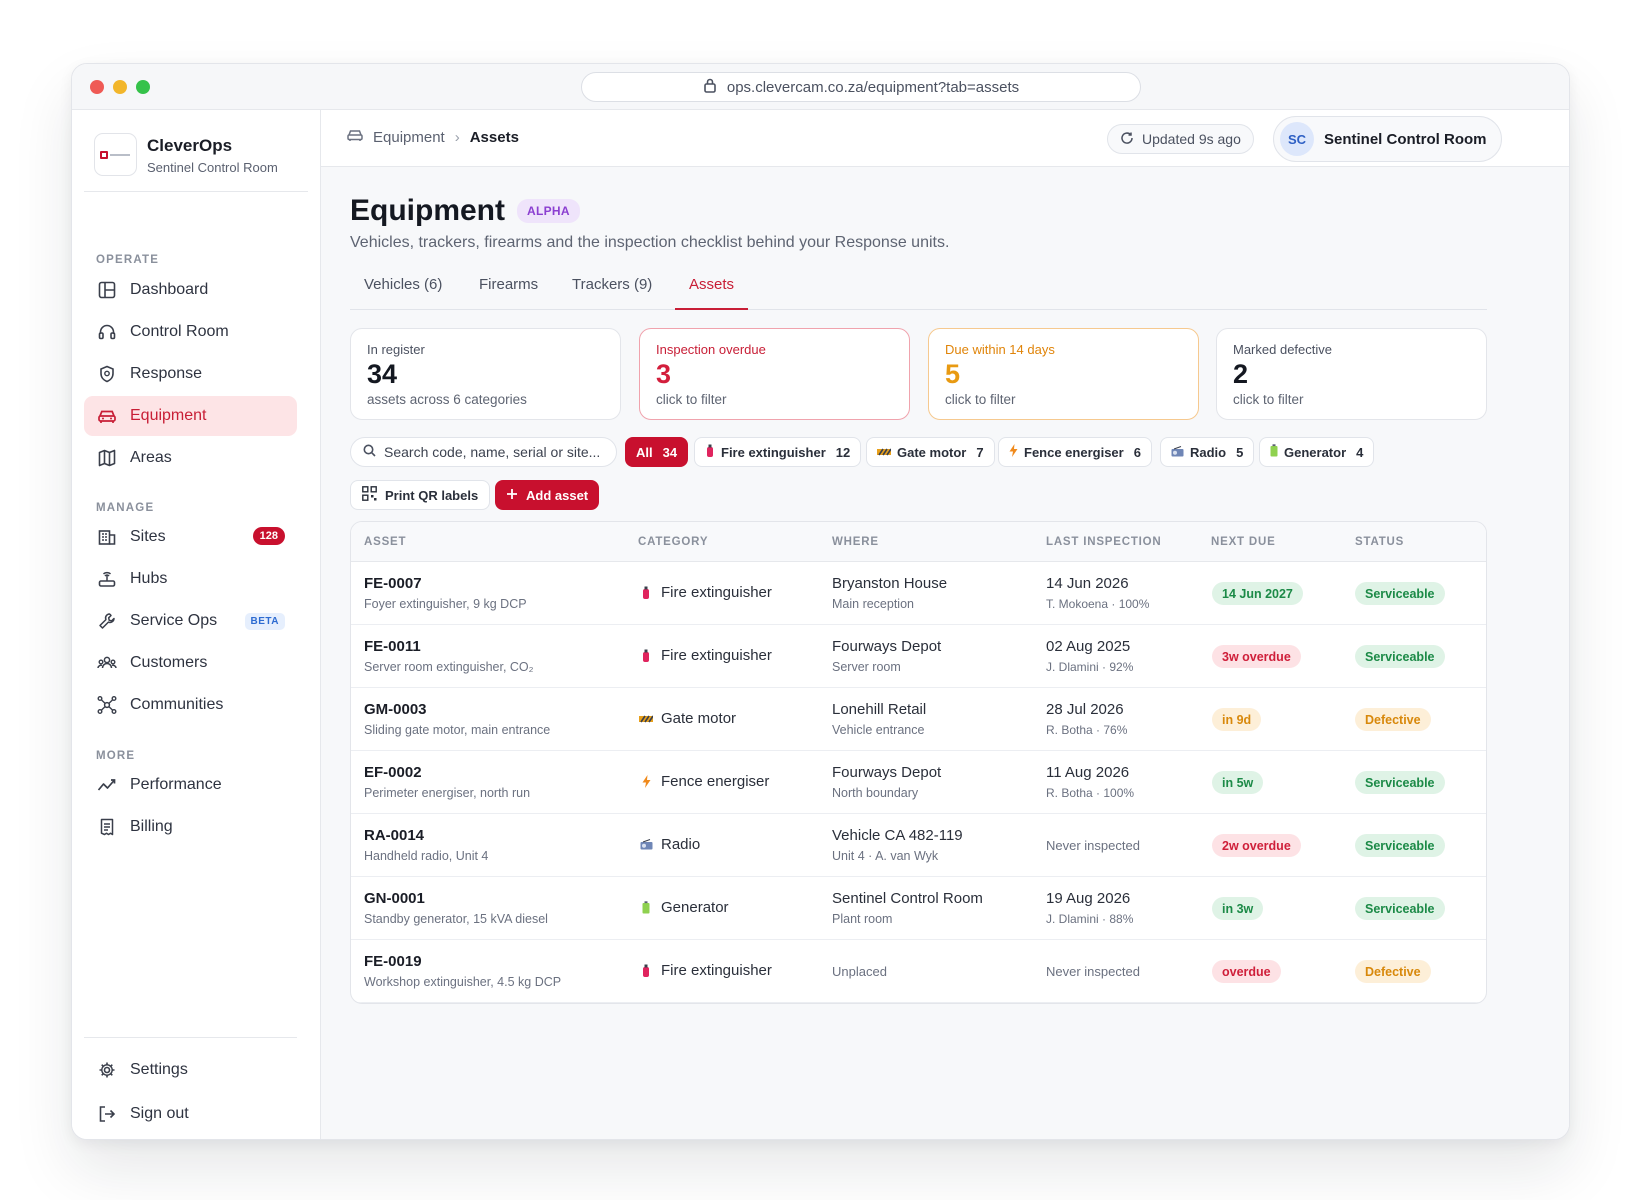 The height and width of the screenshot is (1200, 1640). Describe the element at coordinates (190, 1114) in the screenshot. I see `sidebar-item-sign-out: Sign out` at that location.